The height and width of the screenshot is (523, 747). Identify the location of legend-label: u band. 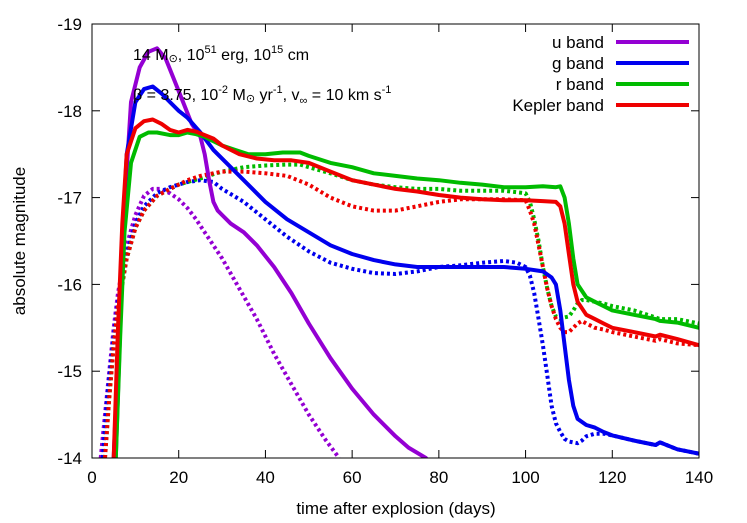
(578, 42).